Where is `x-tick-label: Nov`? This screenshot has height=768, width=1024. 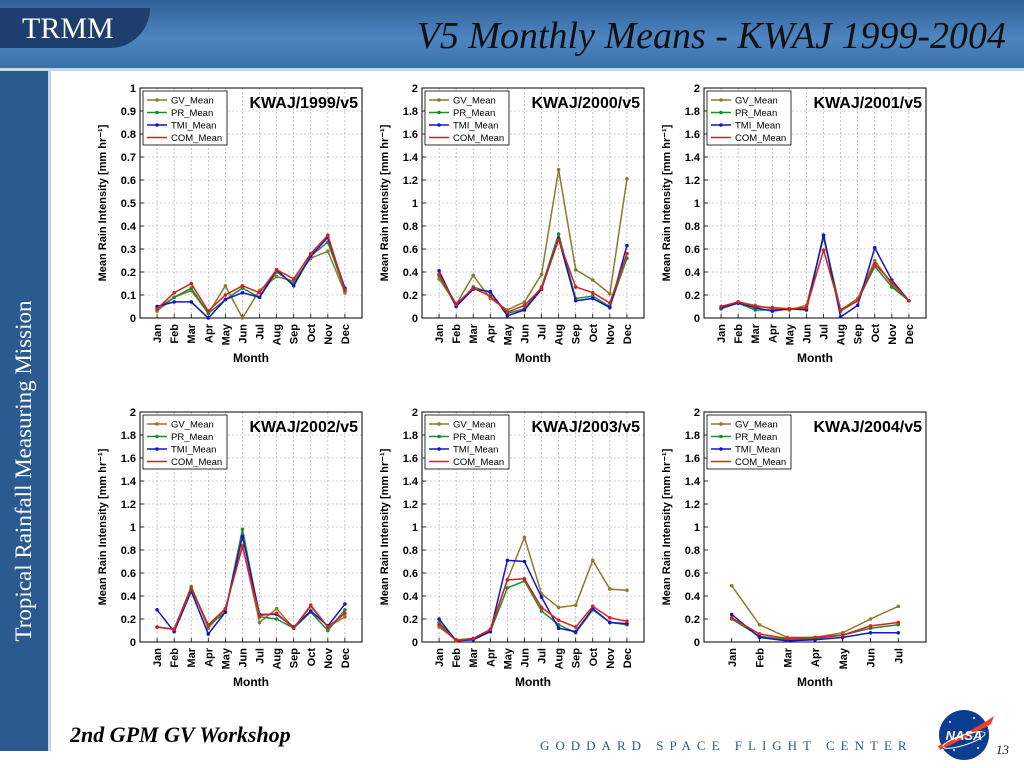 x-tick-label: Nov is located at coordinates (611, 658).